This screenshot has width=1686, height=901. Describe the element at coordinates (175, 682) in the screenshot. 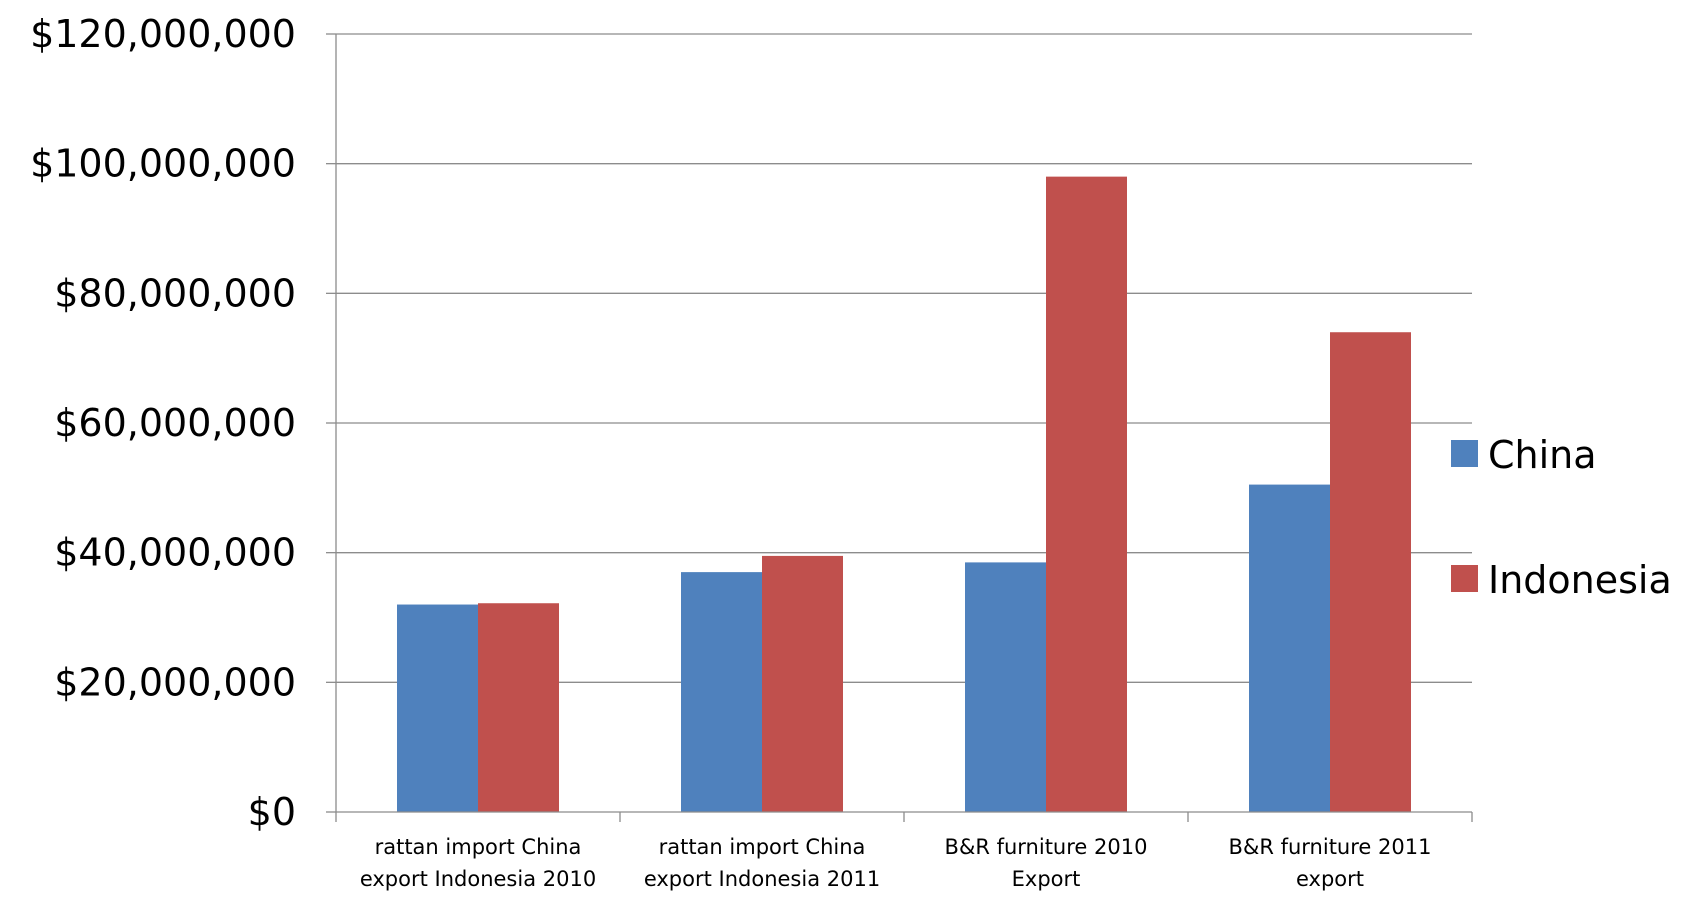

I see `y-tick-label: $20,000,000` at that location.